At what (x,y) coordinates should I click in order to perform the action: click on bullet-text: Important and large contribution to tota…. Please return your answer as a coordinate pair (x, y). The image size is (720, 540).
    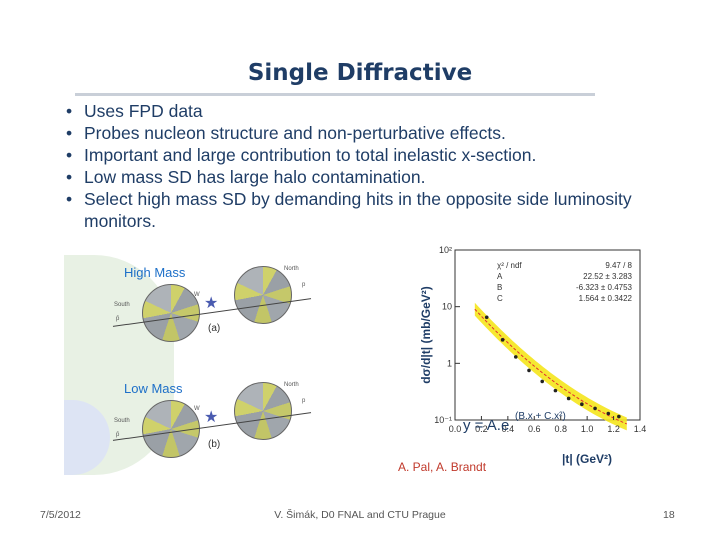
    Looking at the image, I should click on (310, 155).